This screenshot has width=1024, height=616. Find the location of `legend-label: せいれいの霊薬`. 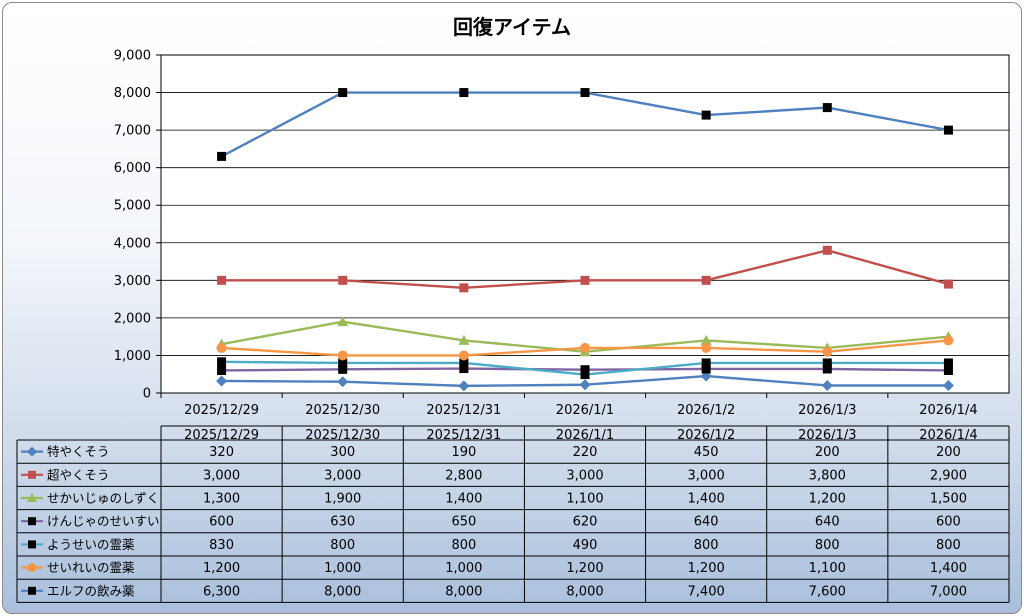

legend-label: せいれいの霊薬 is located at coordinates (91, 567).